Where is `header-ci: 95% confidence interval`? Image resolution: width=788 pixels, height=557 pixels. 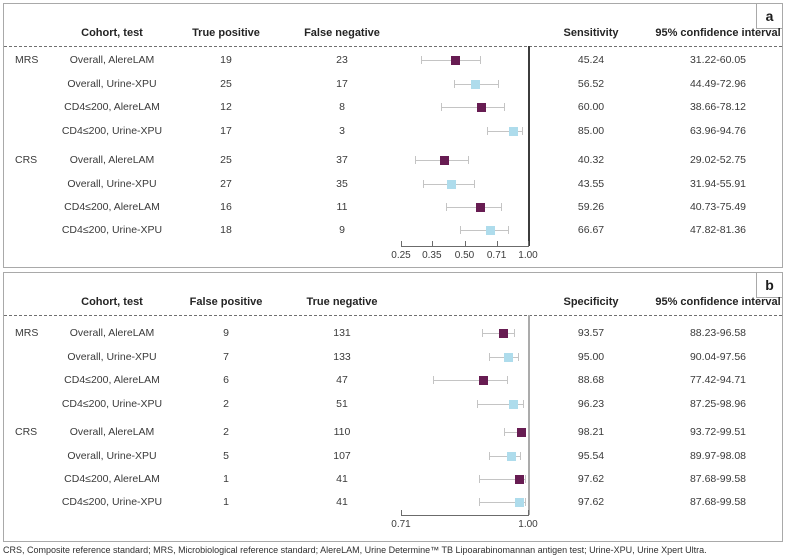 header-ci: 95% confidence interval is located at coordinates (718, 302).